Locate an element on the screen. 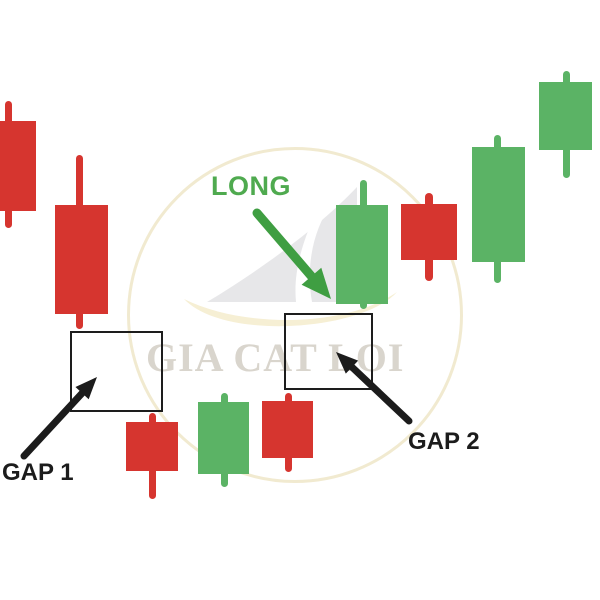 The width and height of the screenshot is (600, 600). long-label: LONG is located at coordinates (251, 186).